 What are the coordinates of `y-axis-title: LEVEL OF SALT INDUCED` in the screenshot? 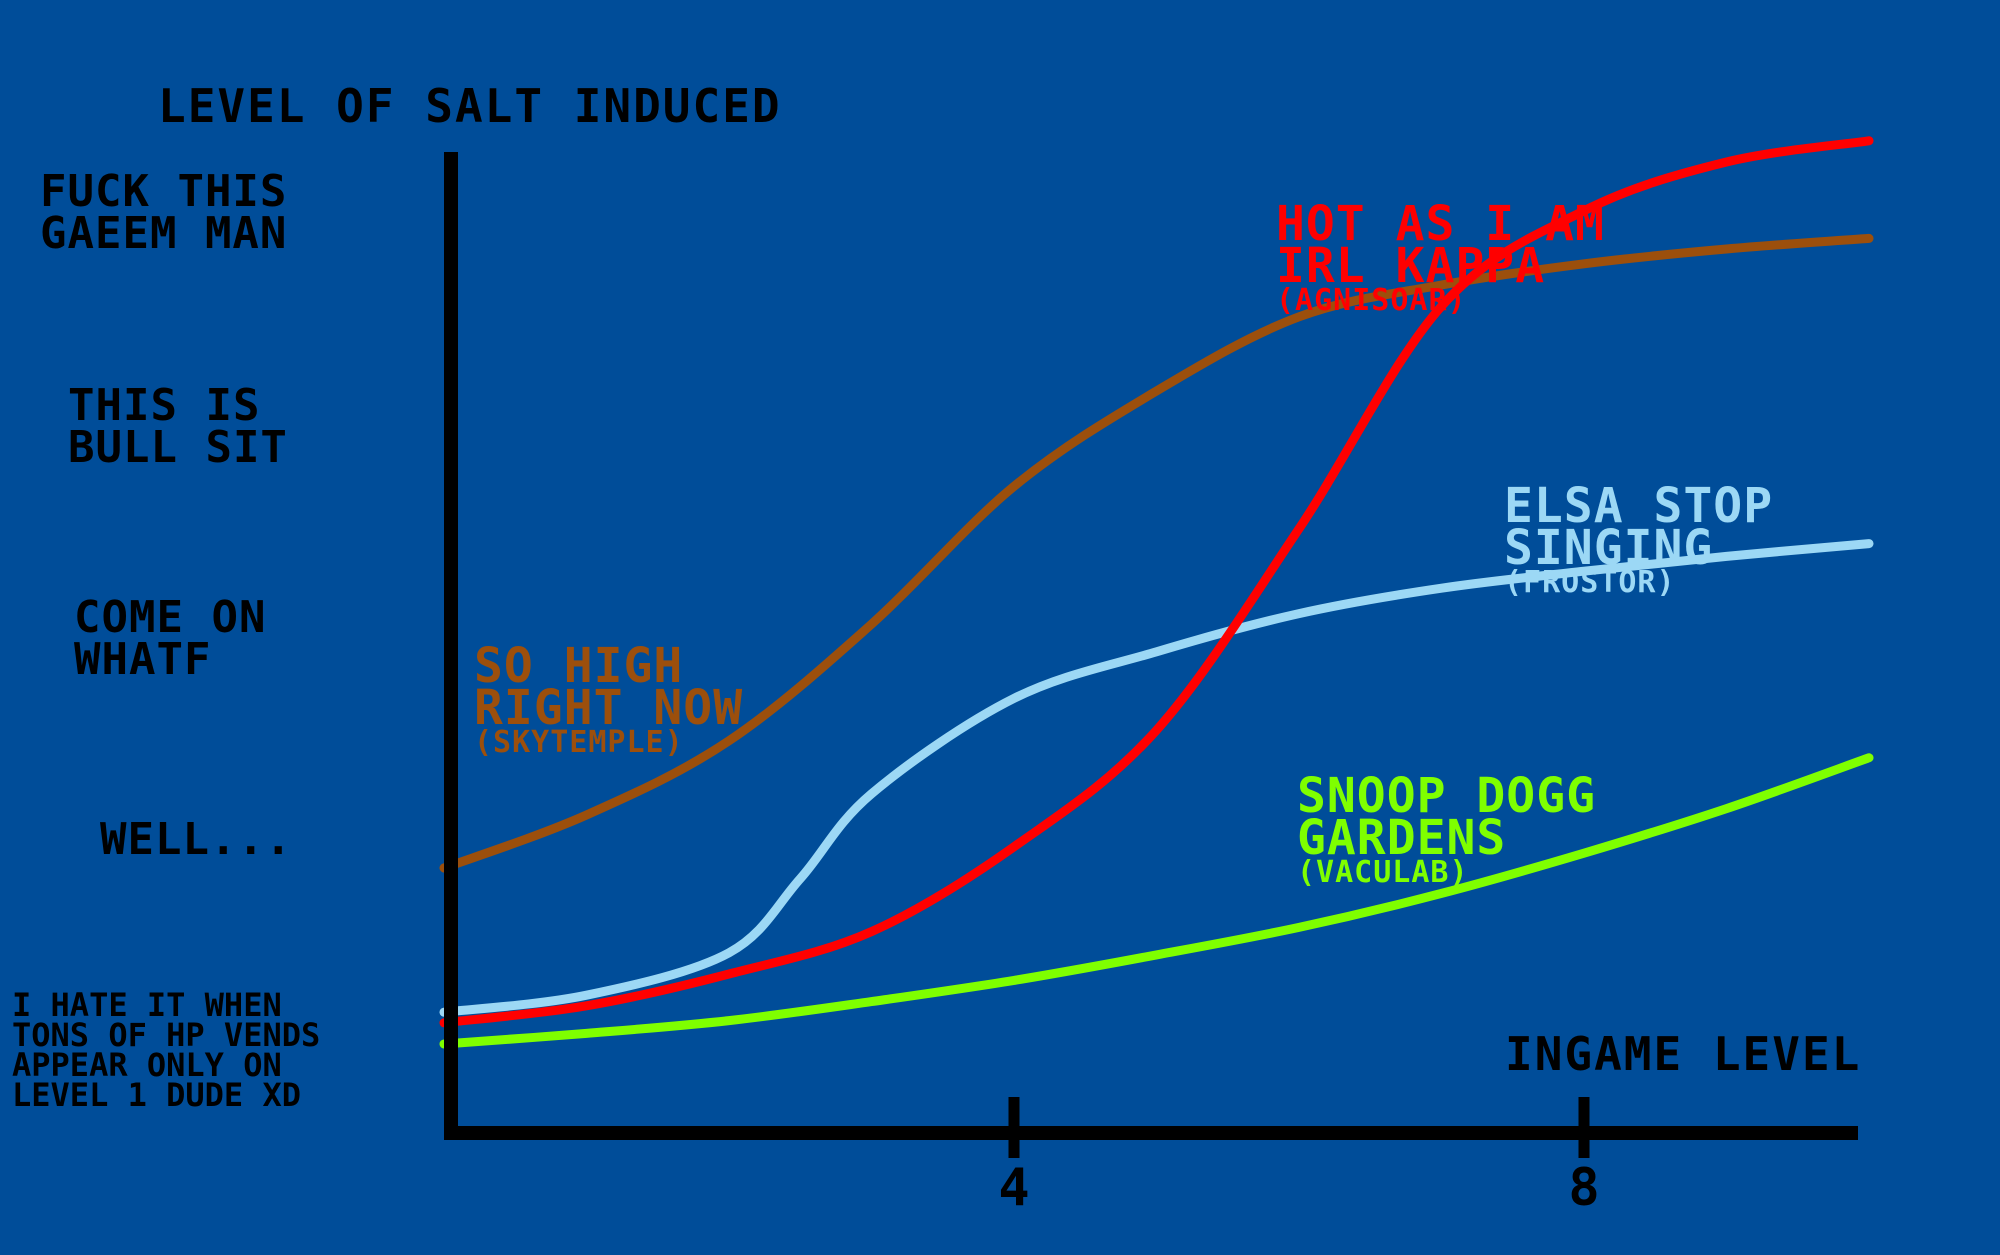 It's located at (470, 106).